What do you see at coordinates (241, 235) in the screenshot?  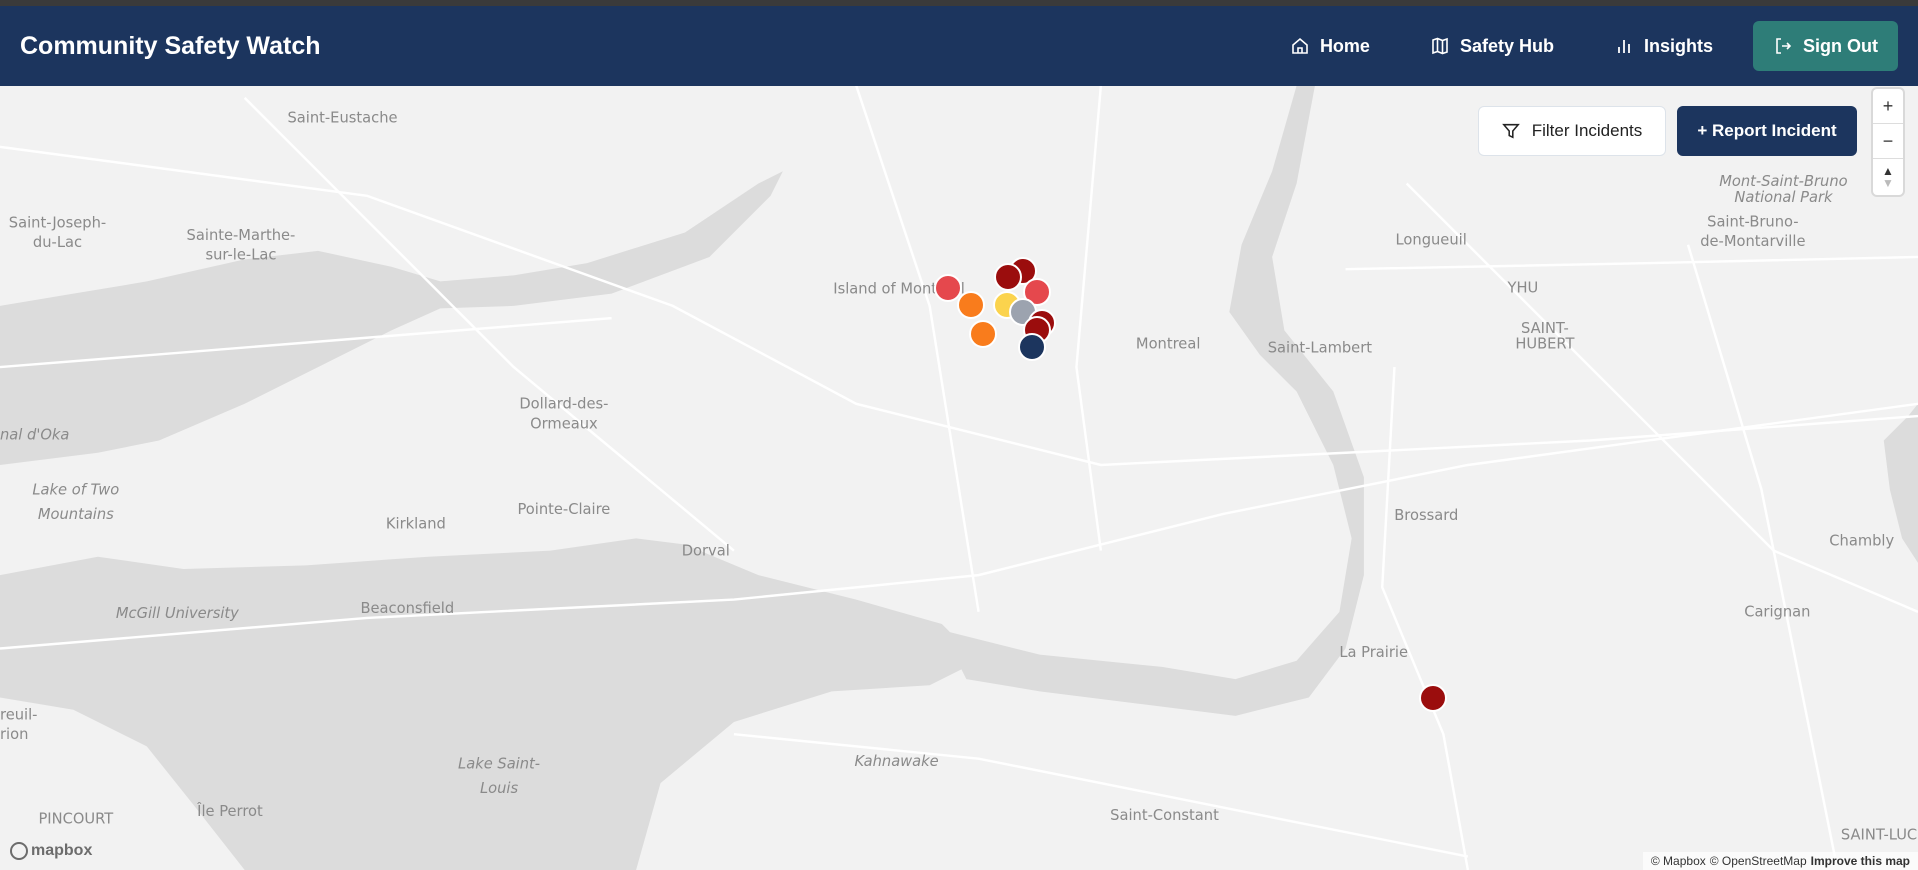 I see `label-sainte-marthe: Sainte-Marthe-` at bounding box center [241, 235].